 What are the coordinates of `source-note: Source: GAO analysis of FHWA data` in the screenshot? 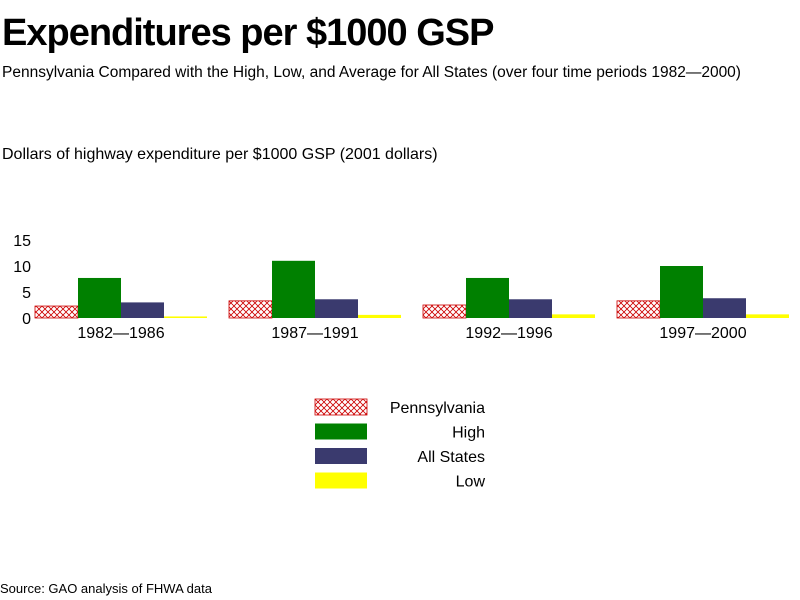 It's located at (106, 588).